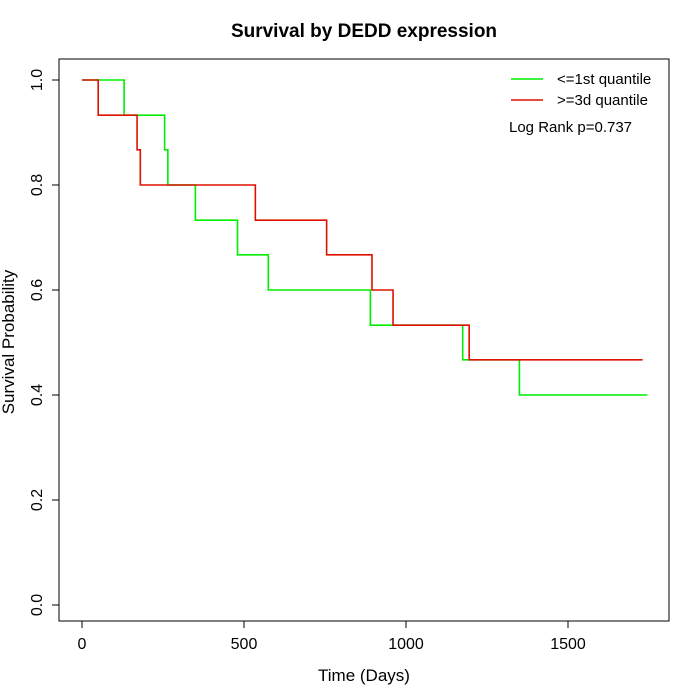  I want to click on chart-title: Survival by DEDD expression, so click(364, 31).